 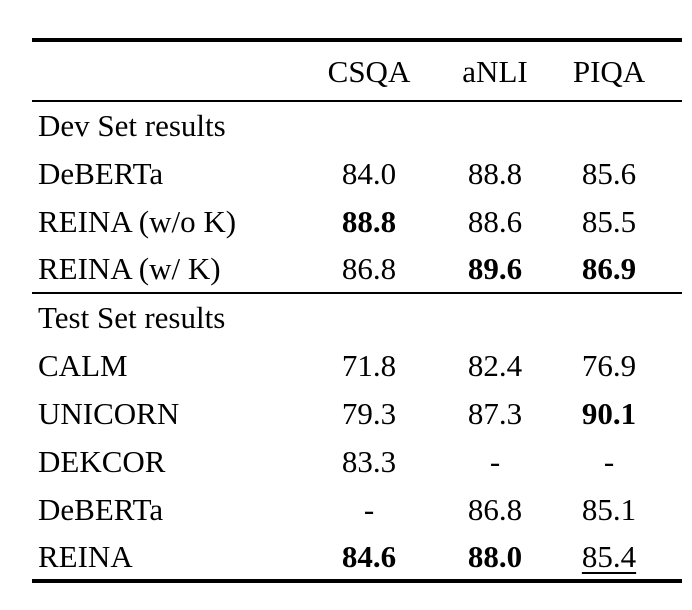 I want to click on value-cell: 82.4, so click(x=495, y=365).